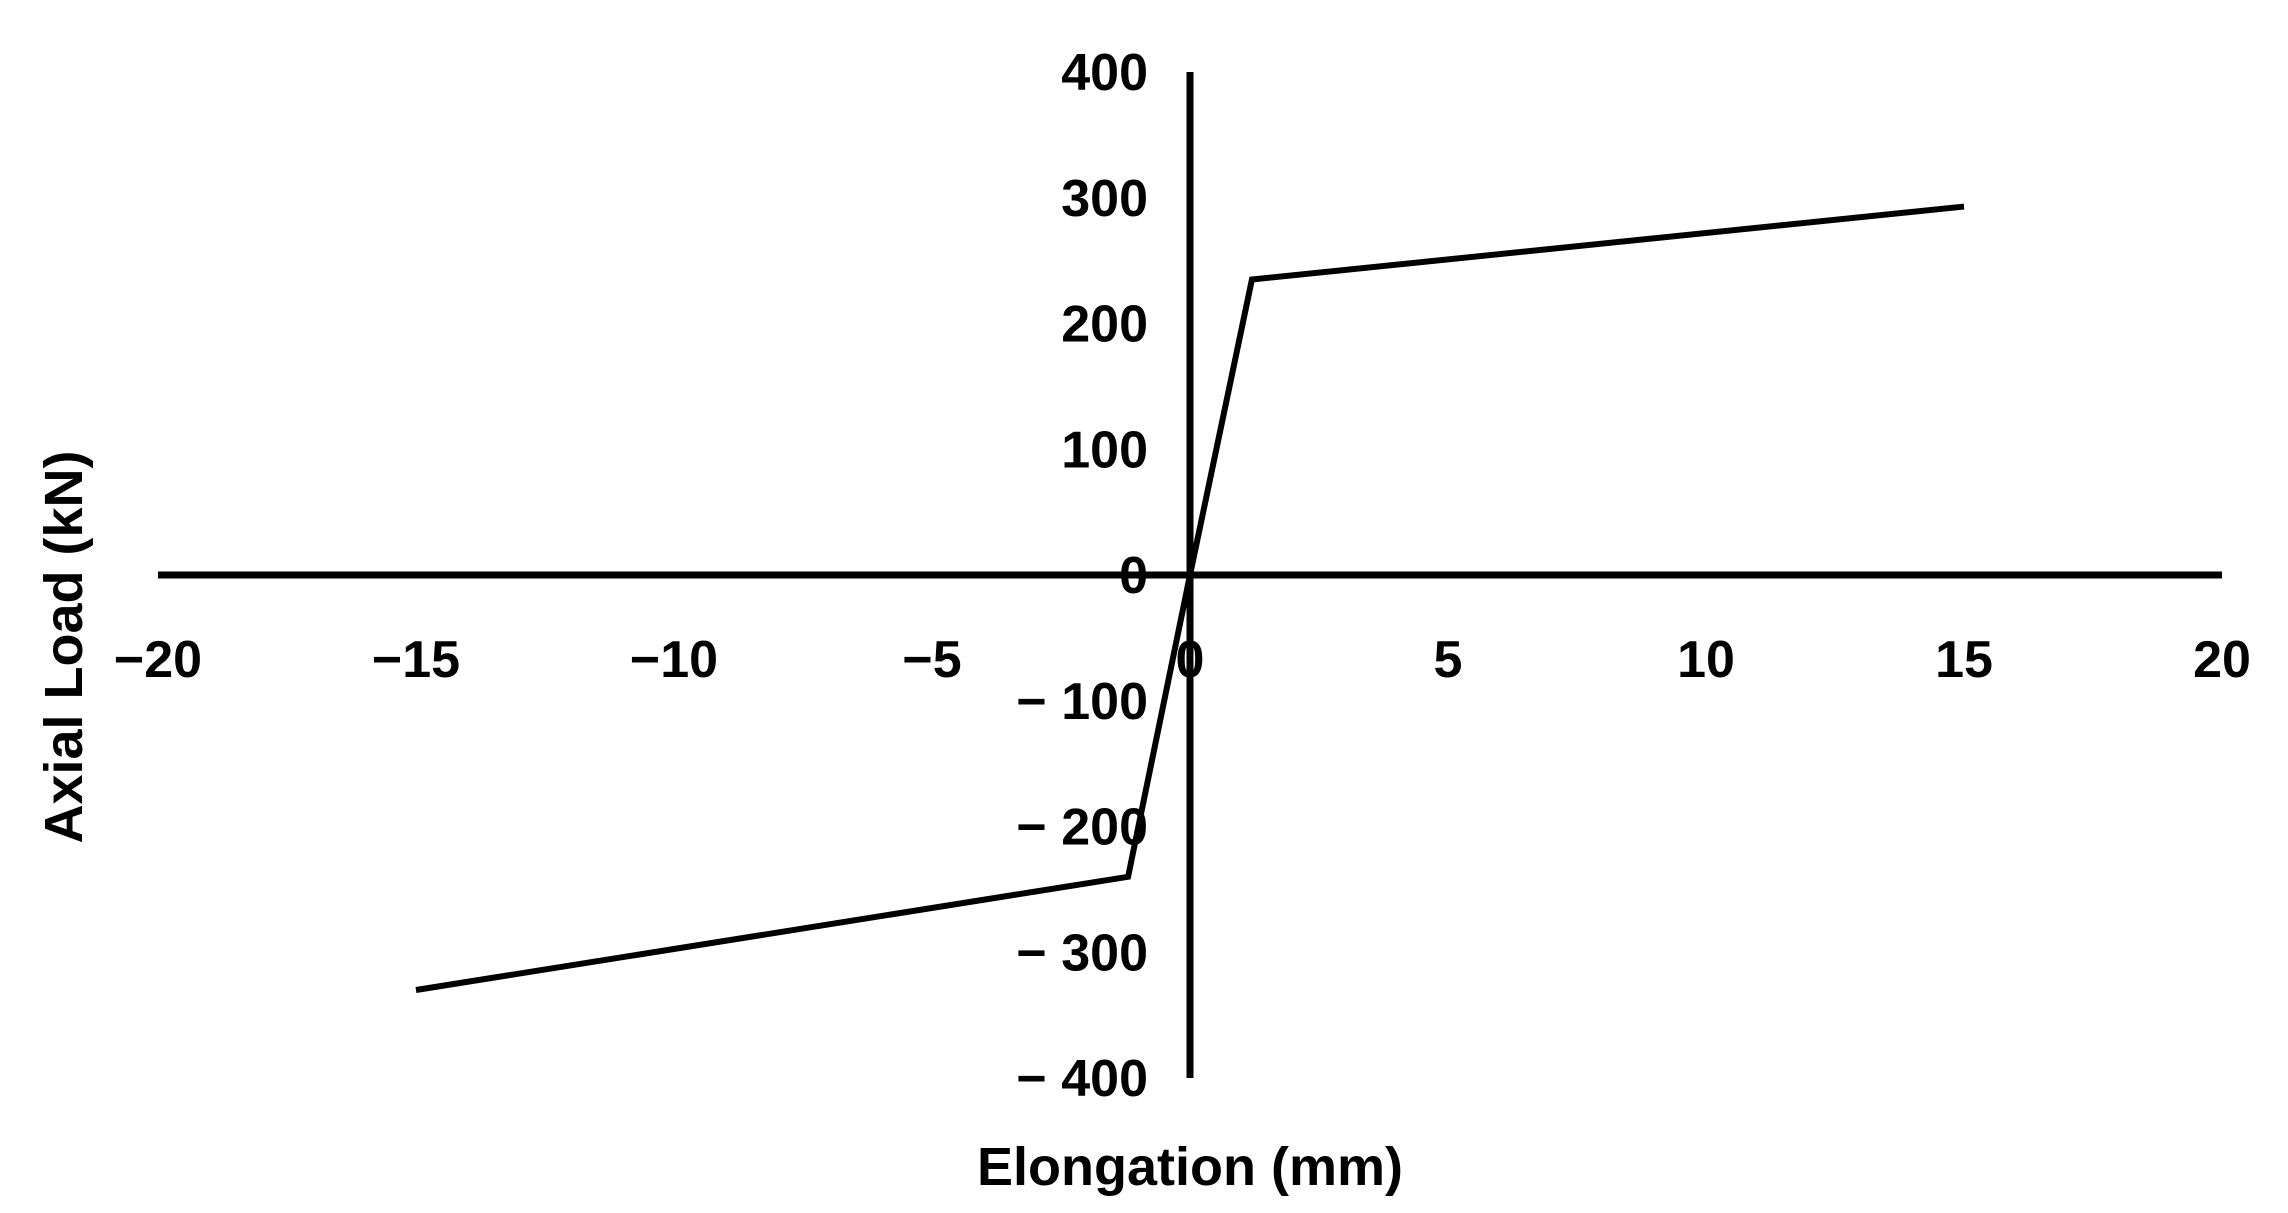 Image resolution: width=2288 pixels, height=1213 pixels. I want to click on x-tick-label: −15, so click(416, 660).